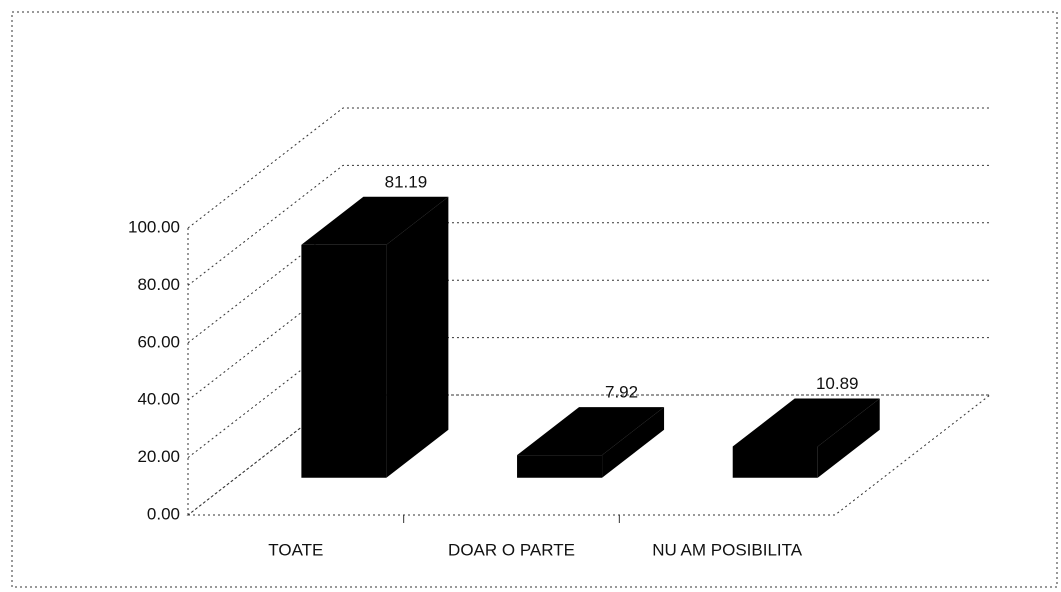 This screenshot has height=592, width=1061. Describe the element at coordinates (406, 181) in the screenshot. I see `value-label: 81.19` at that location.